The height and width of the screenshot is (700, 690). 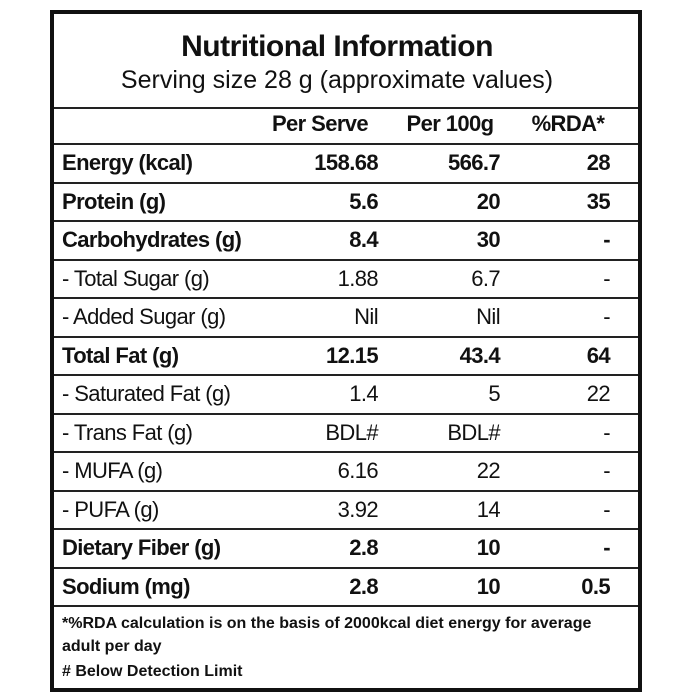 What do you see at coordinates (480, 355) in the screenshot?
I see `cell-value: 43.4` at bounding box center [480, 355].